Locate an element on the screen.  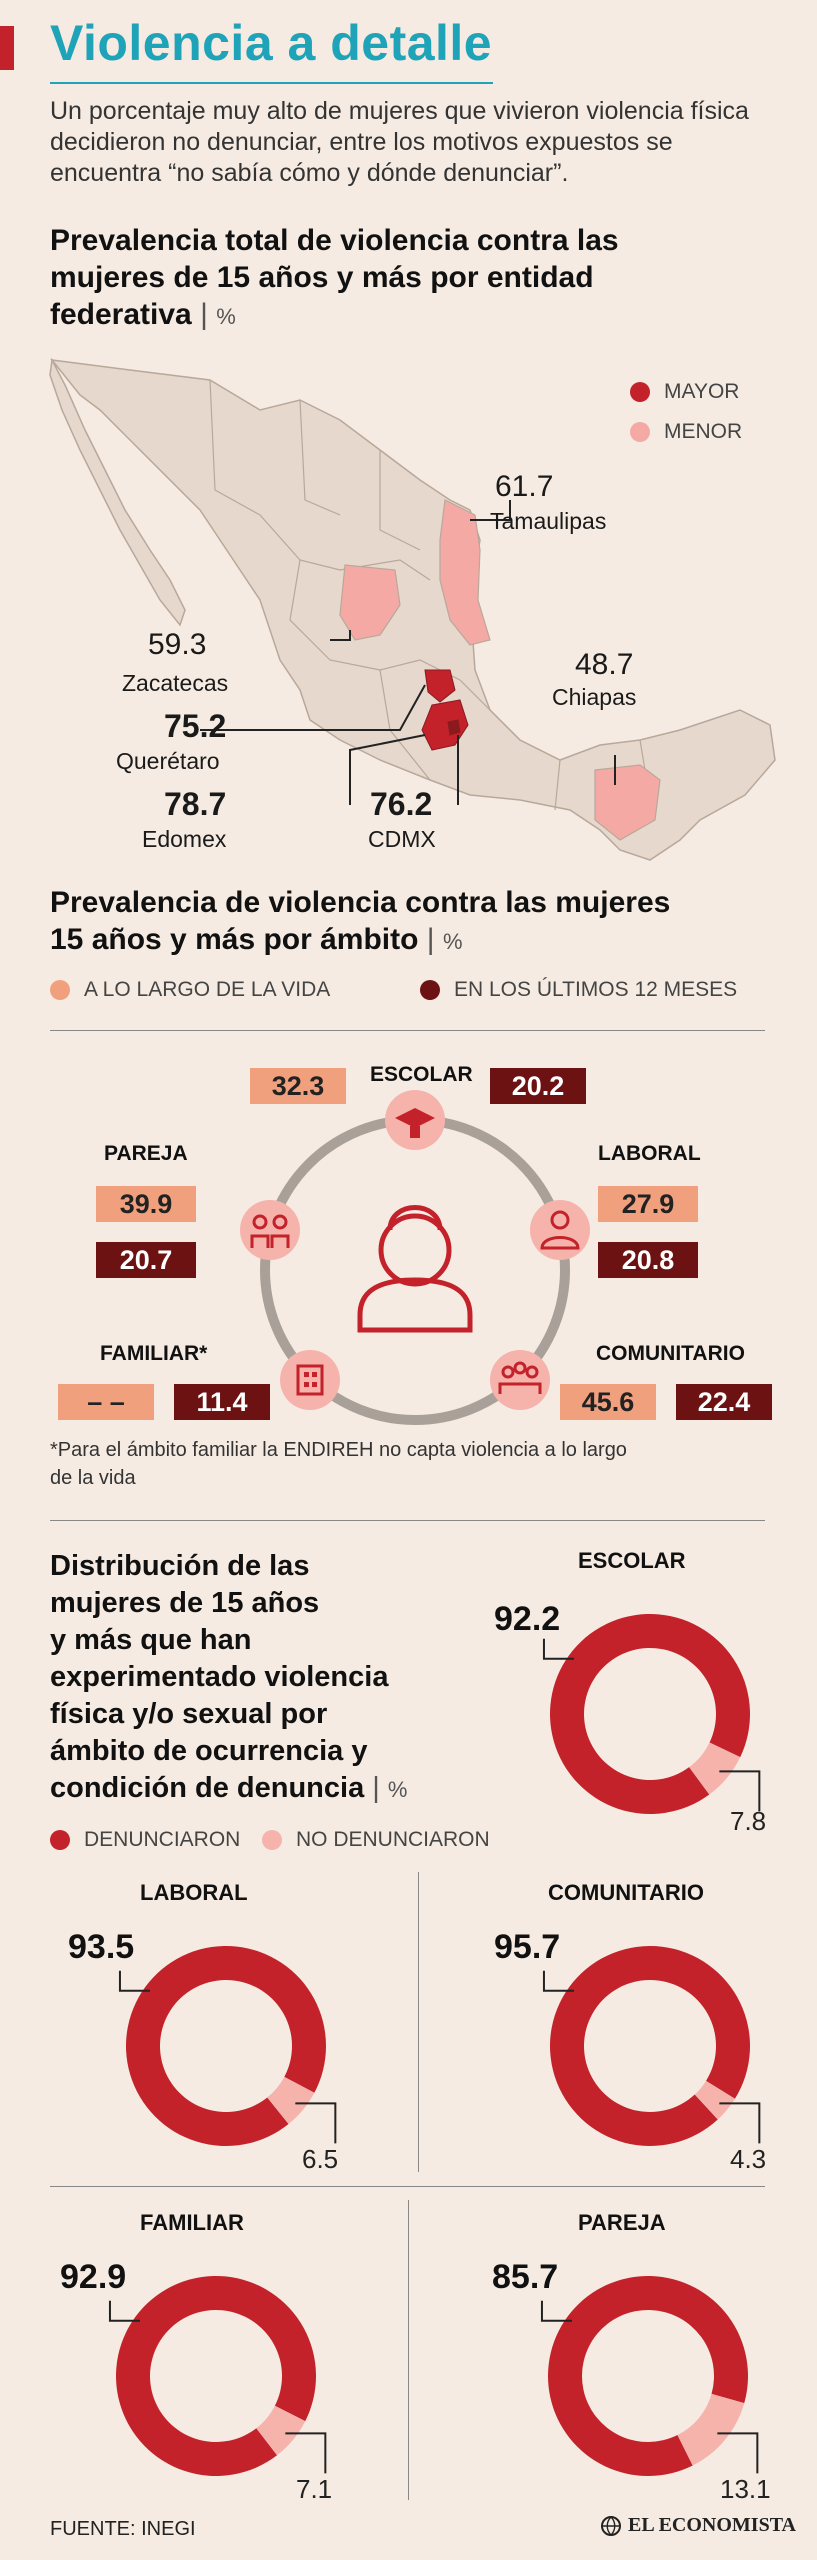
ambito-legend-life: A LO LARGO DE LA VIDA is located at coordinates (190, 990).